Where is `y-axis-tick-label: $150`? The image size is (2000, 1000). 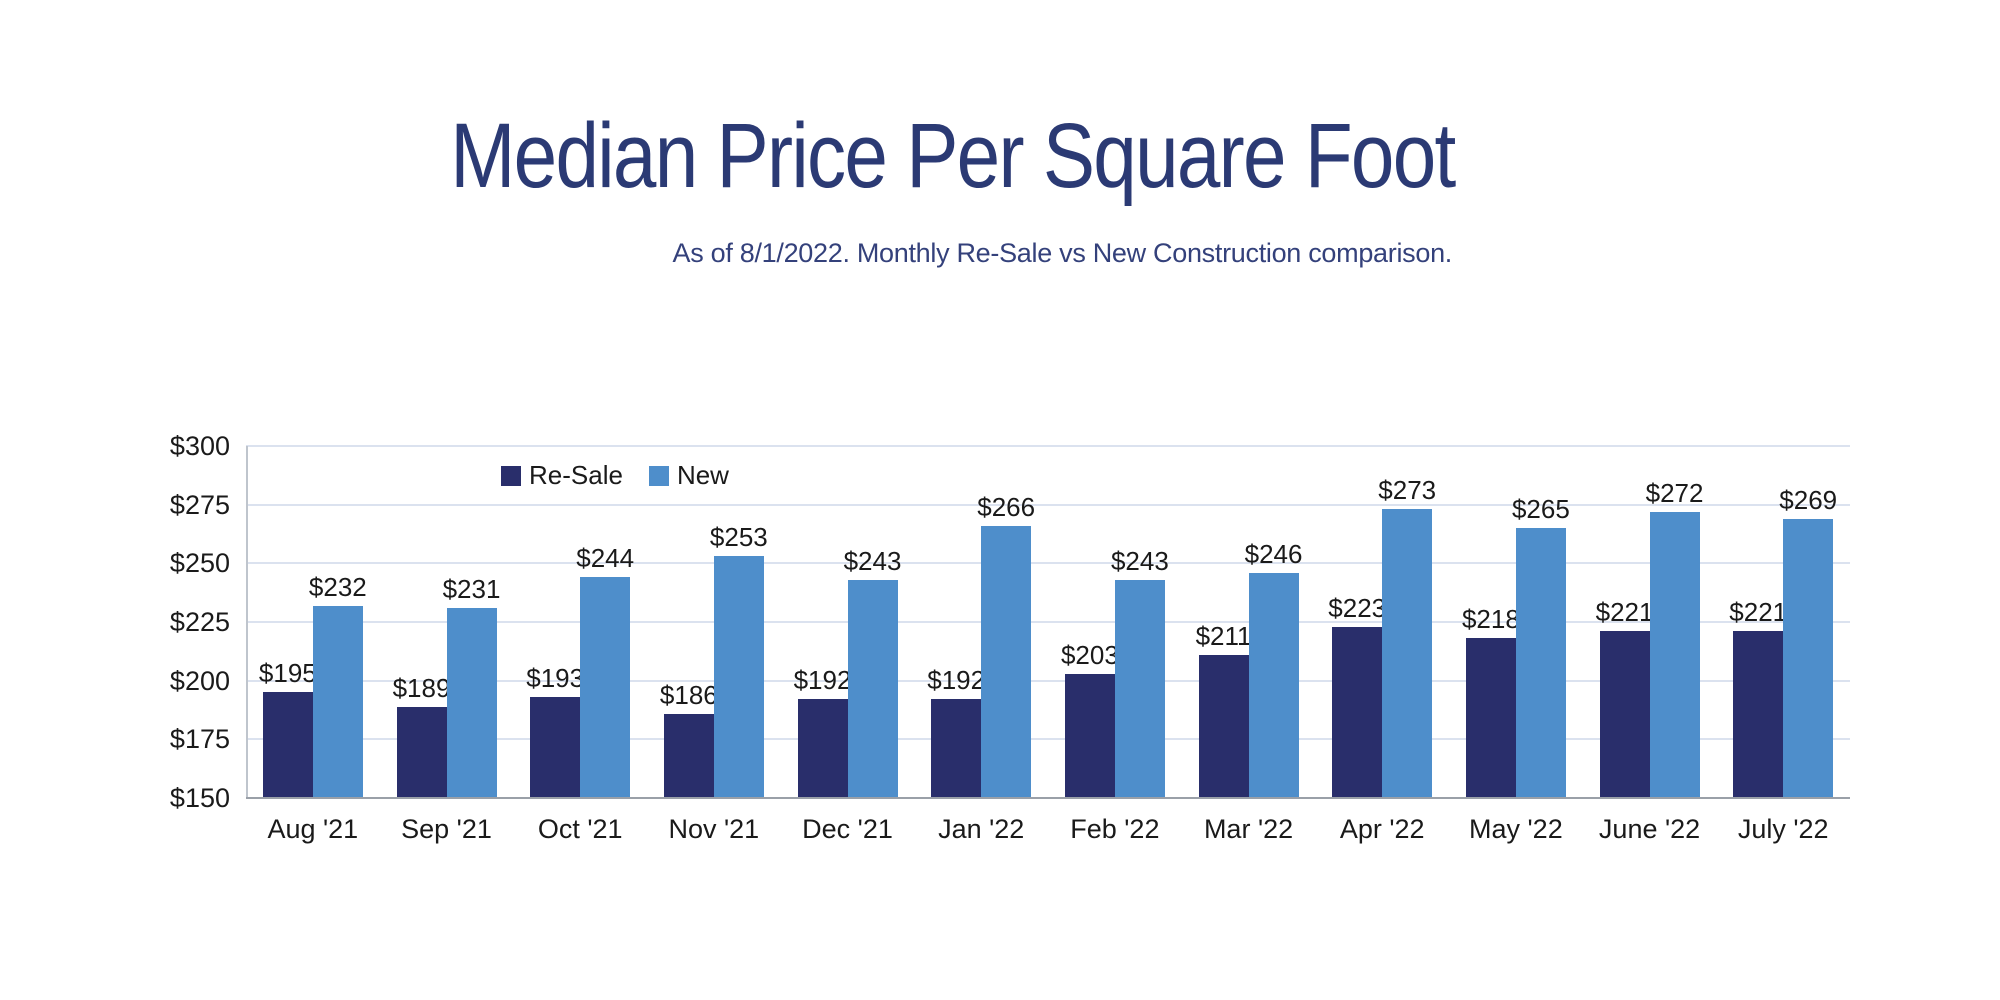 y-axis-tick-label: $150 is located at coordinates (199, 798).